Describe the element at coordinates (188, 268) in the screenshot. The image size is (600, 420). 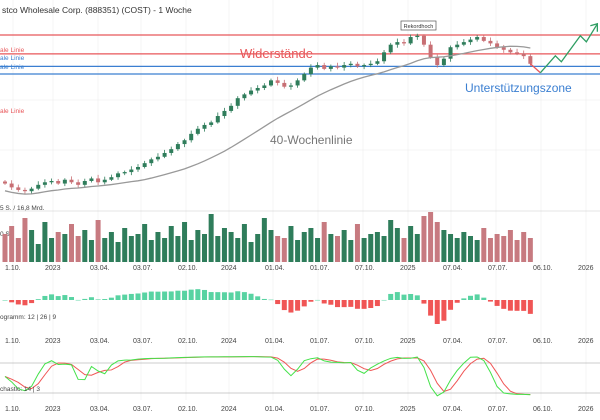
I see `x-tick-label: 02.10.` at that location.